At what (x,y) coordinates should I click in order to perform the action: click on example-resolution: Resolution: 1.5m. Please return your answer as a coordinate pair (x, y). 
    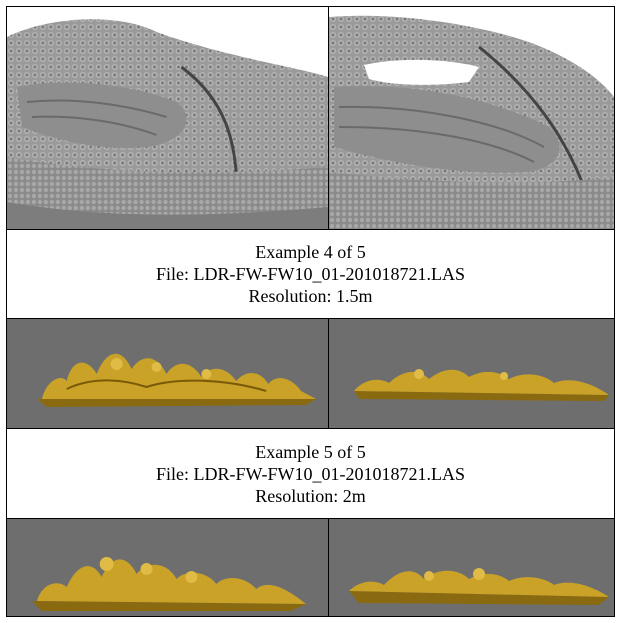
    Looking at the image, I should click on (310, 296).